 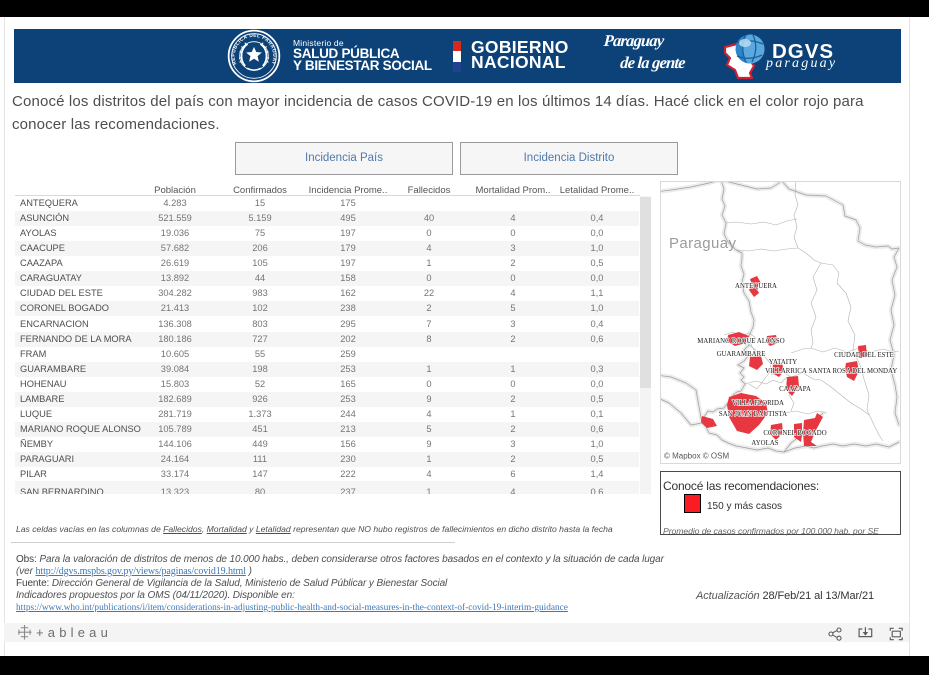 I want to click on svg-text: CIUDAD DEL ESTE, so click(x=864, y=355).